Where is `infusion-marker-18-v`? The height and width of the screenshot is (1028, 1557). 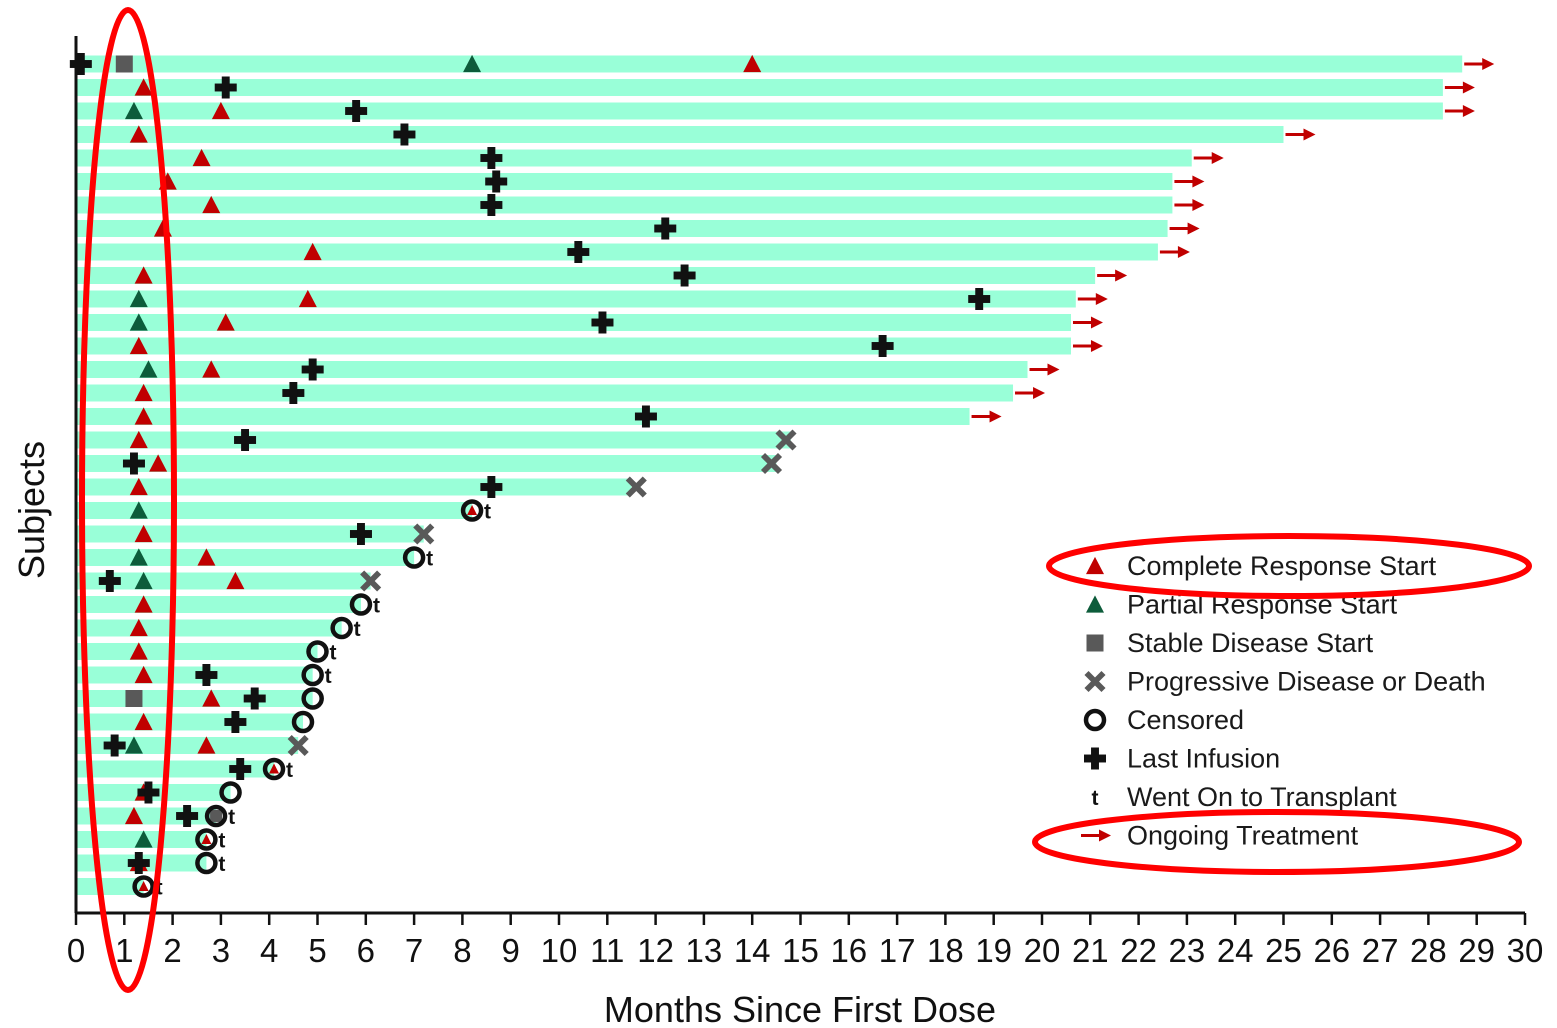
infusion-marker-18-v is located at coordinates (134, 463).